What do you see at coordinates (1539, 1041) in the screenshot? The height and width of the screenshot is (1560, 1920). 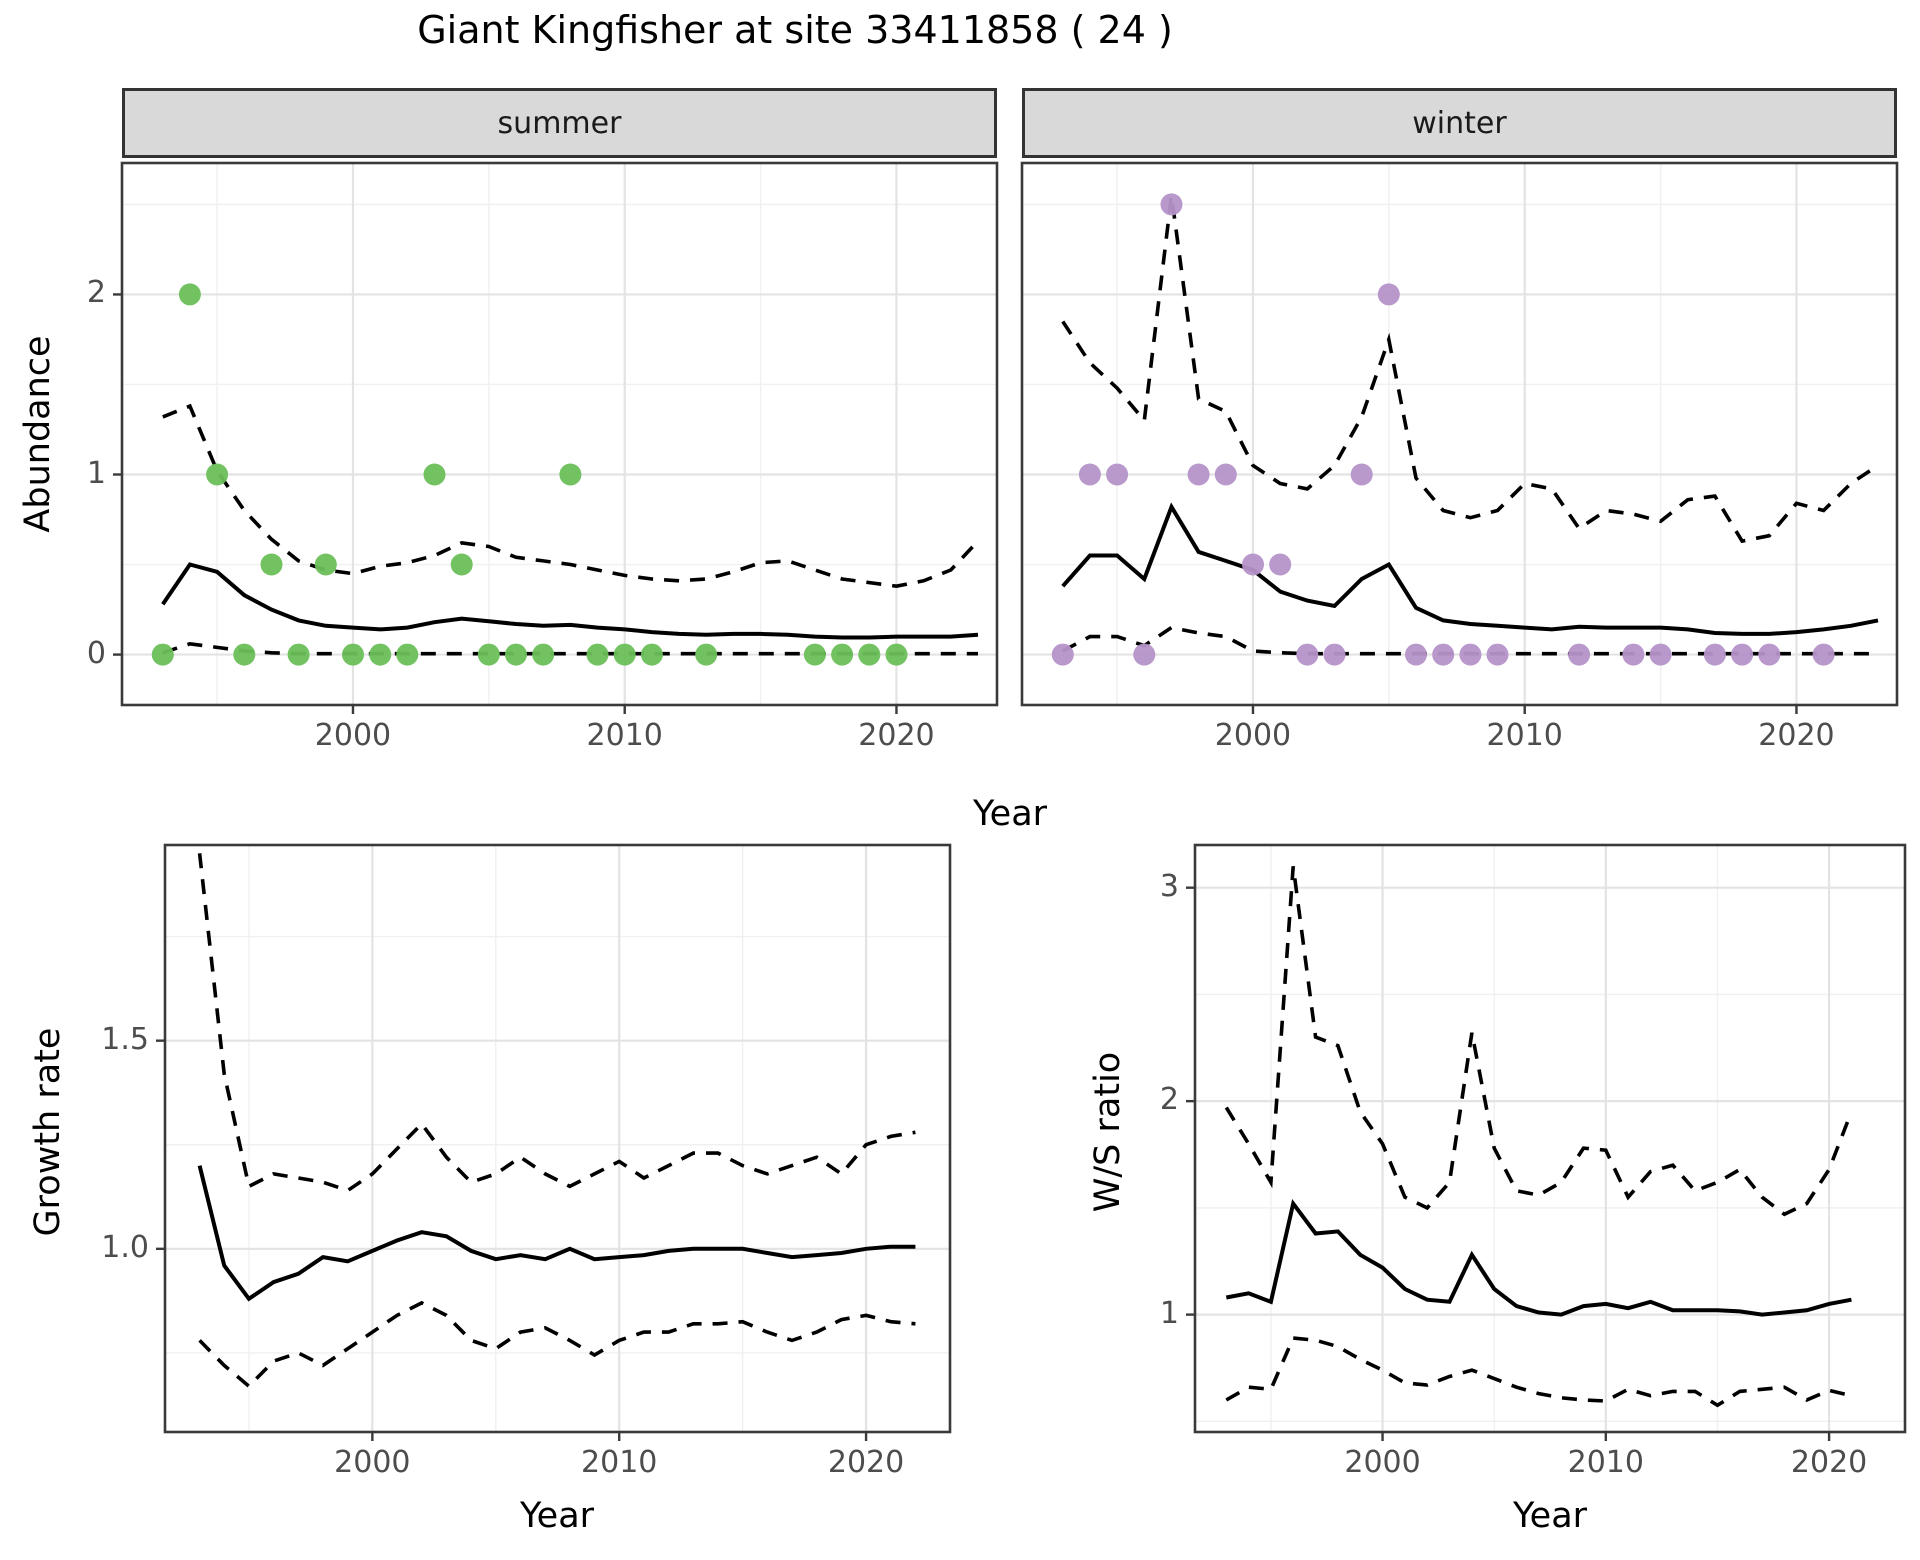 I see `ws-ratio-upper-ci-line` at bounding box center [1539, 1041].